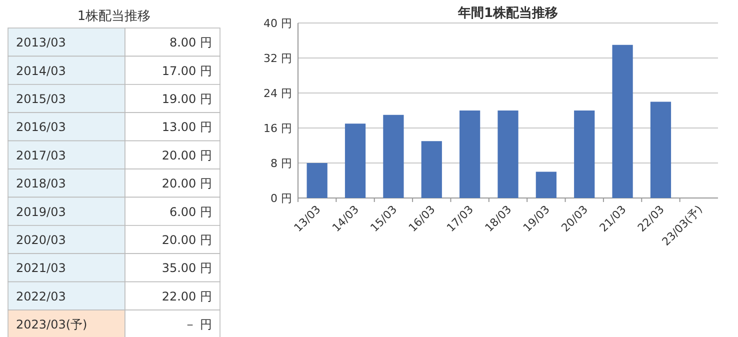 The width and height of the screenshot is (738, 337). What do you see at coordinates (114, 16) in the screenshot?
I see `text: 1株配当推移` at bounding box center [114, 16].